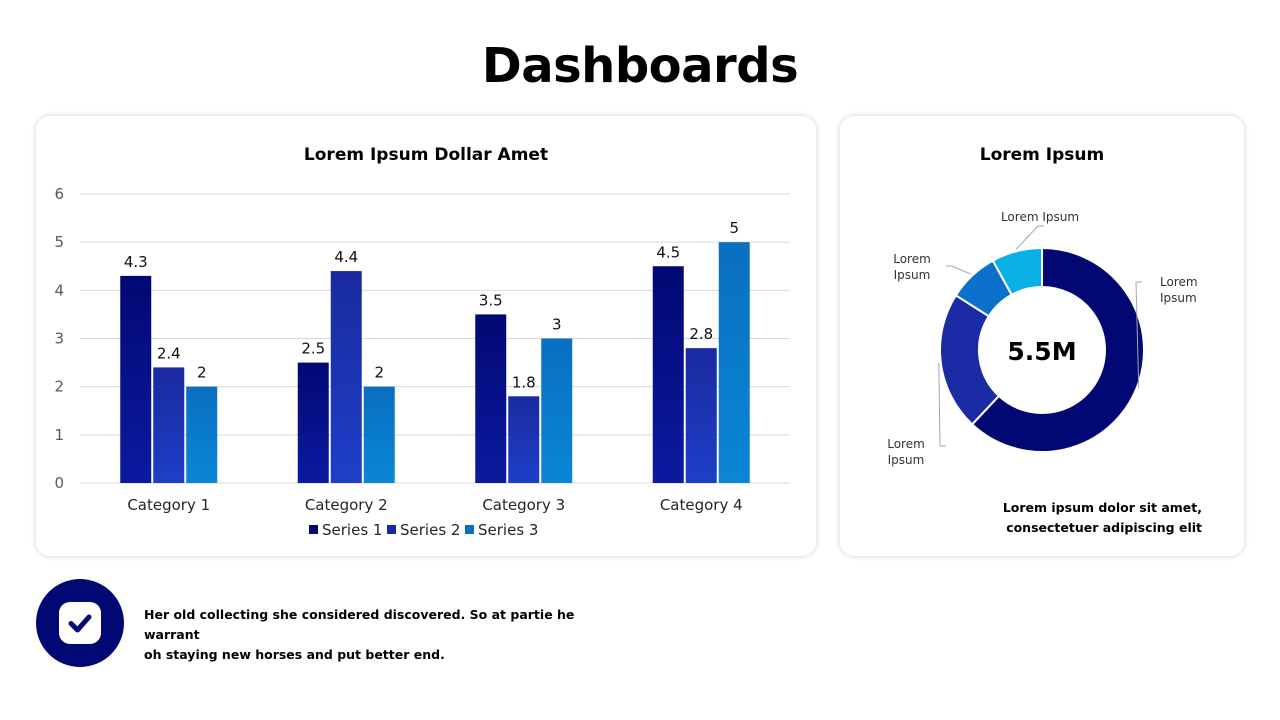 This screenshot has height=720, width=1280. Describe the element at coordinates (1104, 527) in the screenshot. I see `donut-caption-line: consectetuer adipiscing elit` at that location.